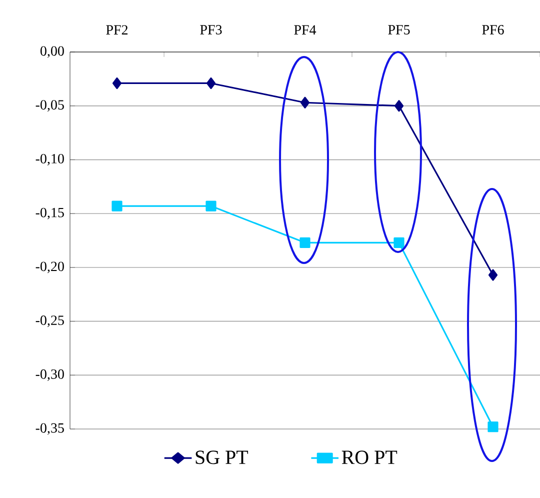  Describe the element at coordinates (50, 214) in the screenshot. I see `y-tick-label: -0,15` at that location.